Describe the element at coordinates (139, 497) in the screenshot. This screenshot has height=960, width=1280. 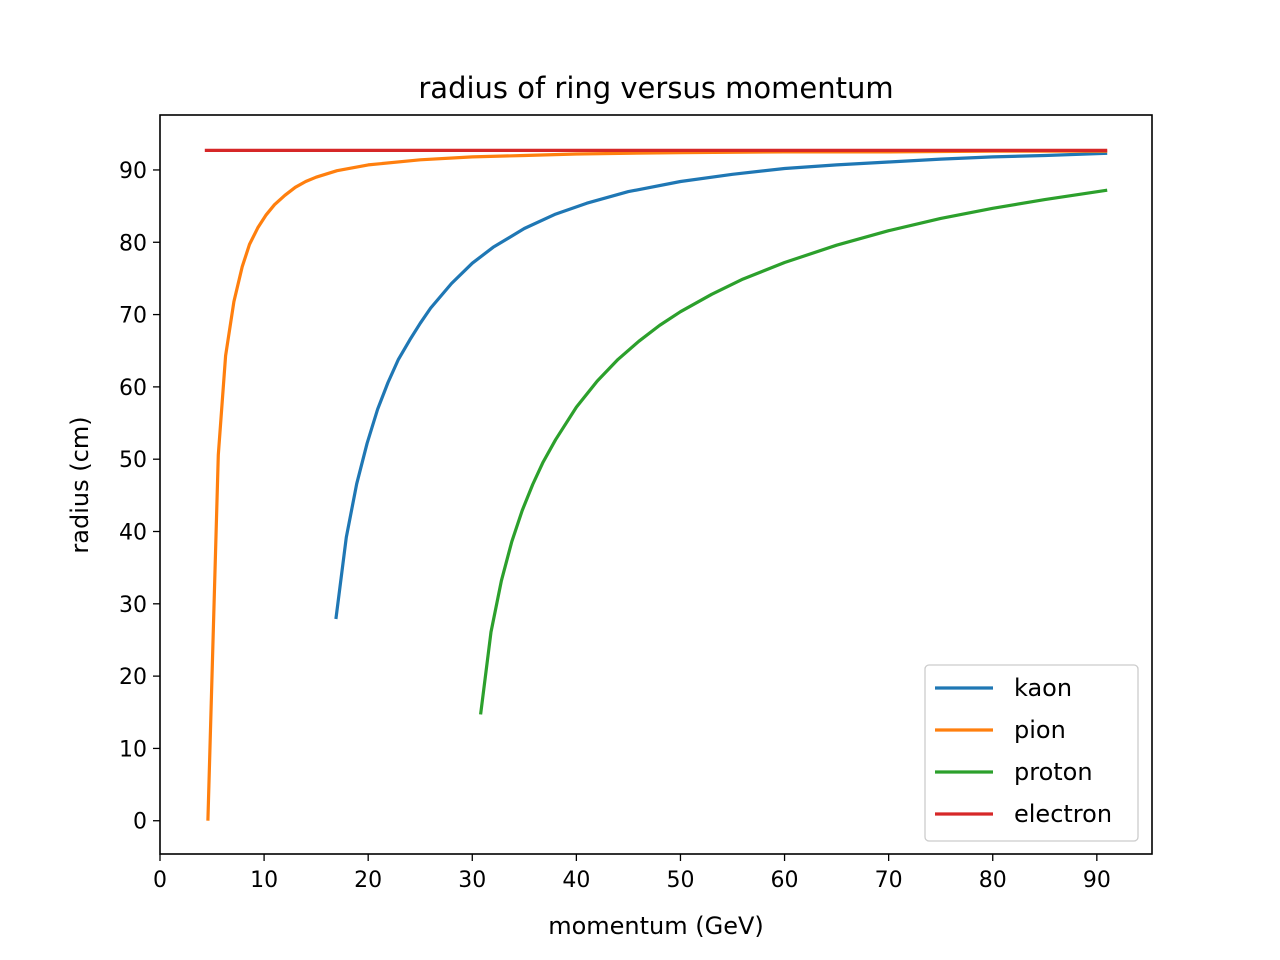
I see `y-axis: 0 10 20 30 40 50 60 70 80 90` at that location.